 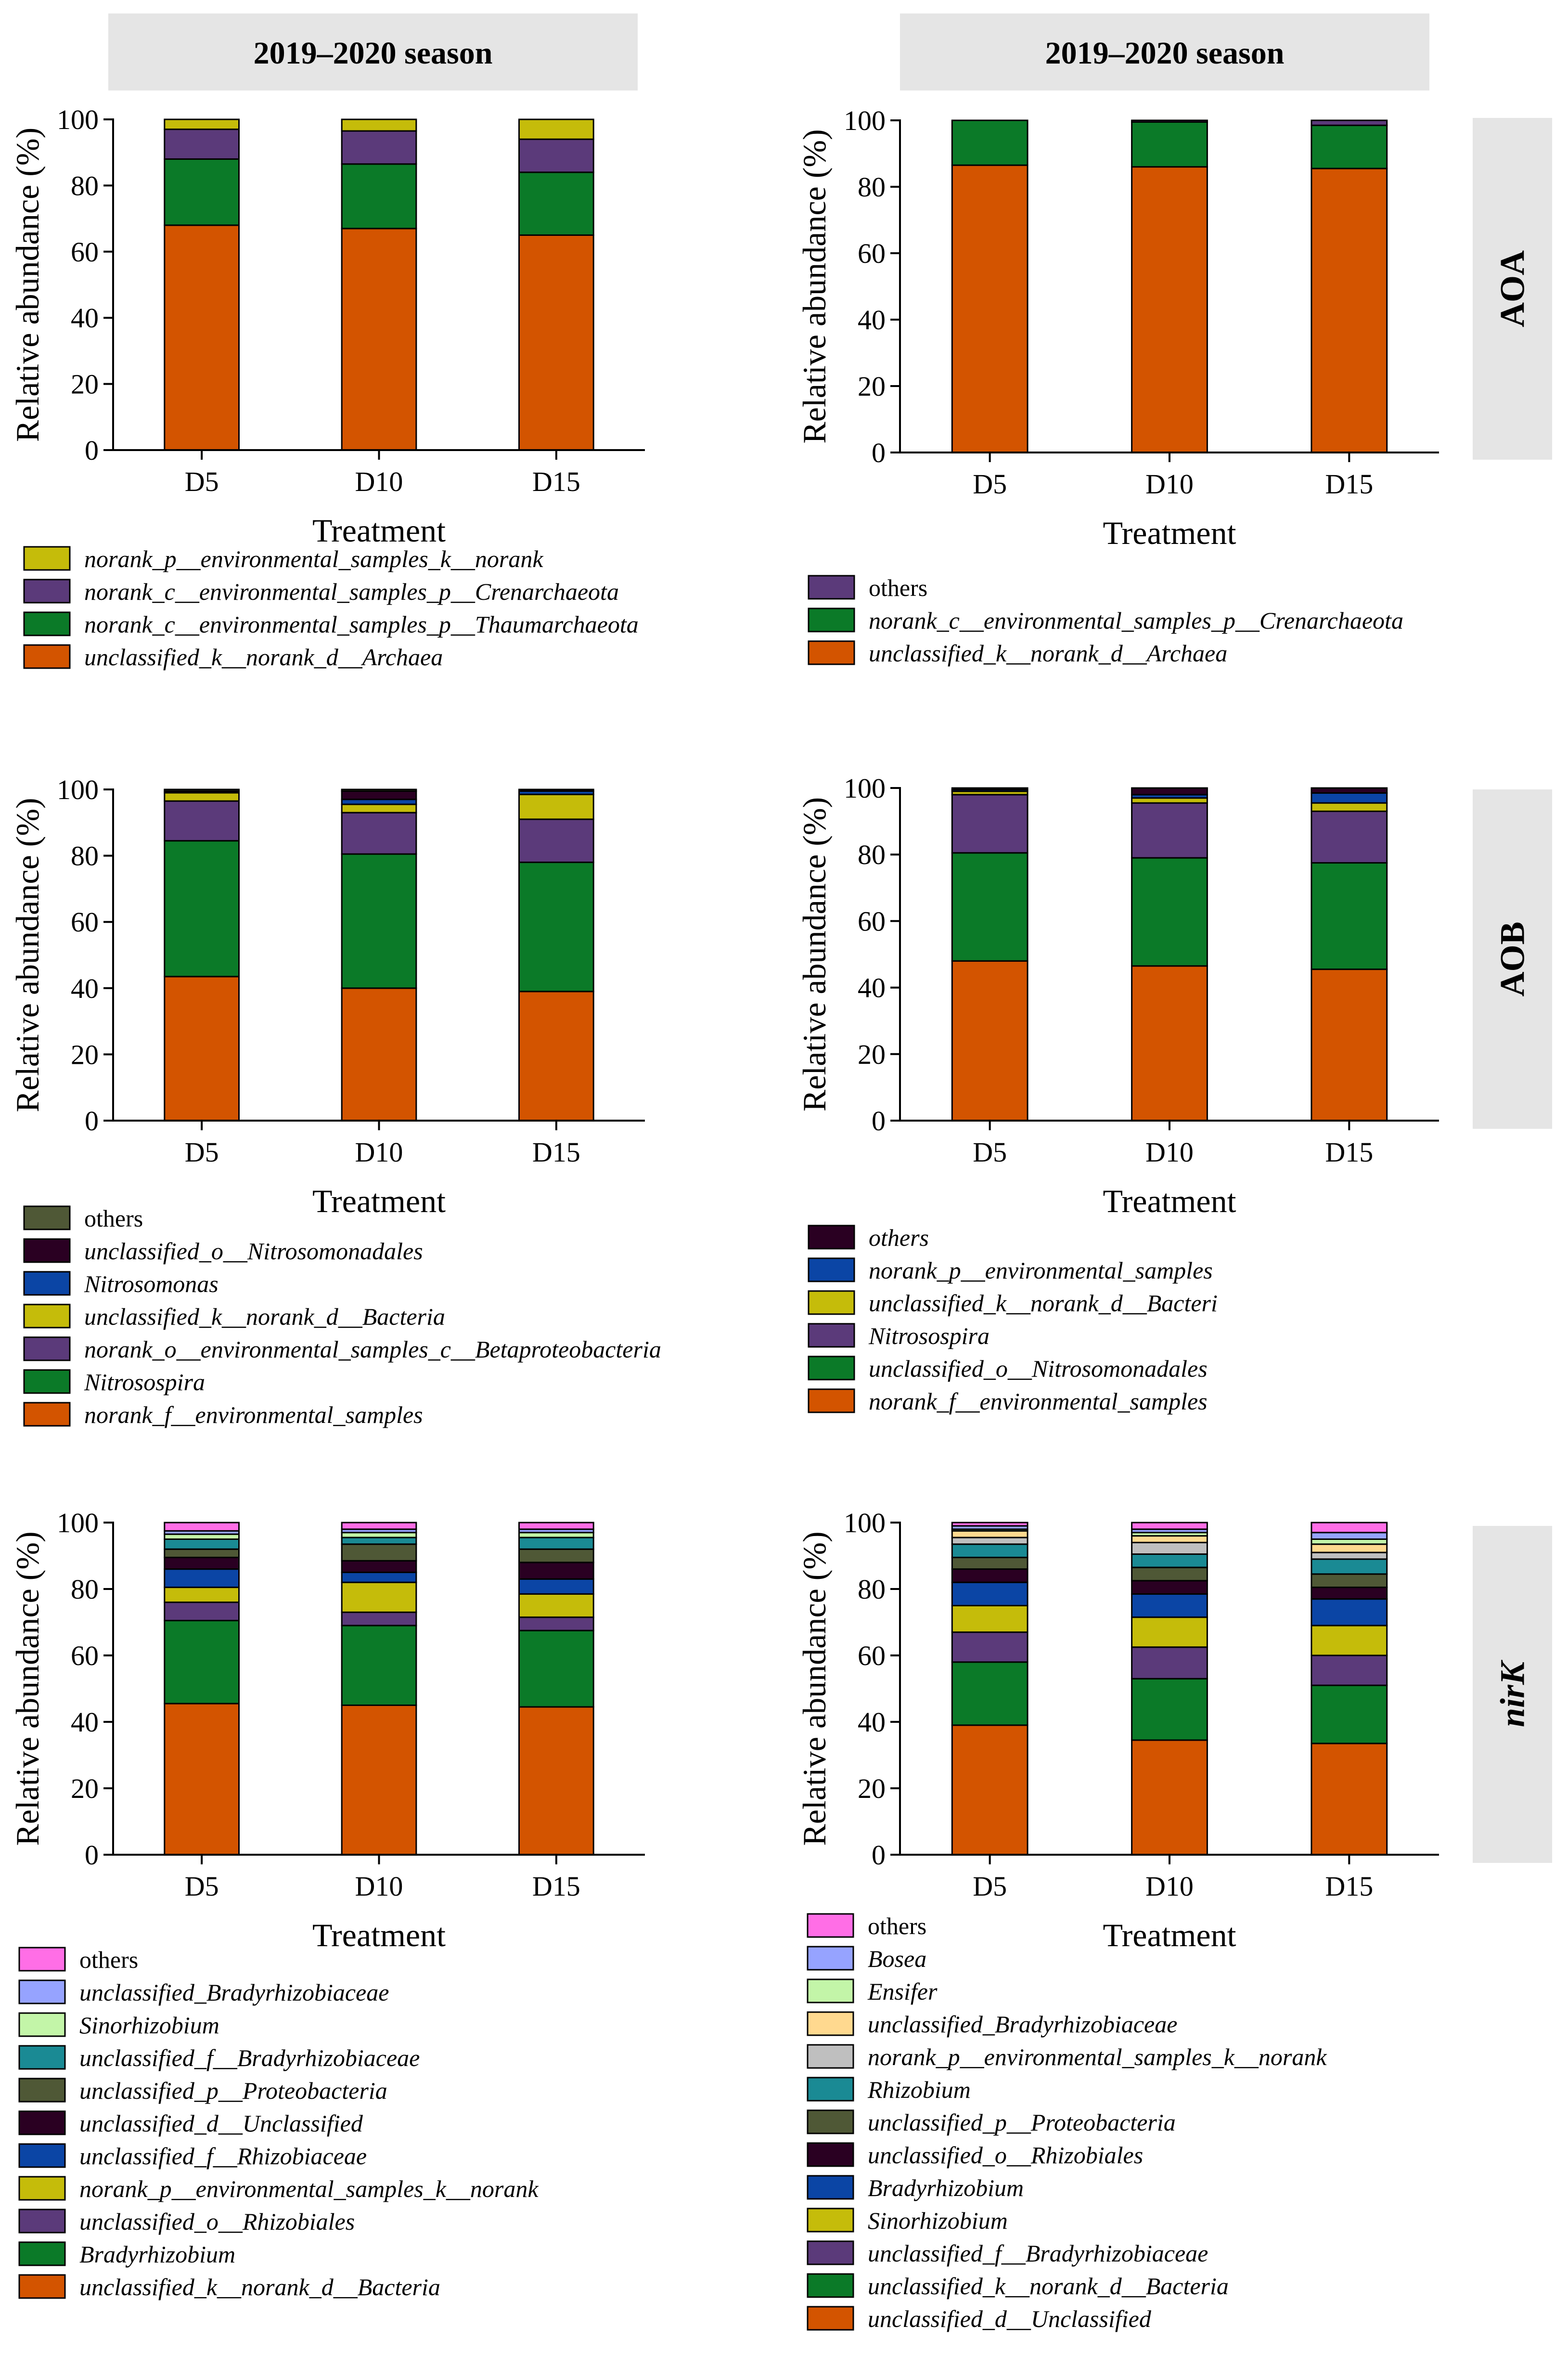 I want to click on bar-segment-nirk-right-D15-s12, so click(x=1349, y=1528).